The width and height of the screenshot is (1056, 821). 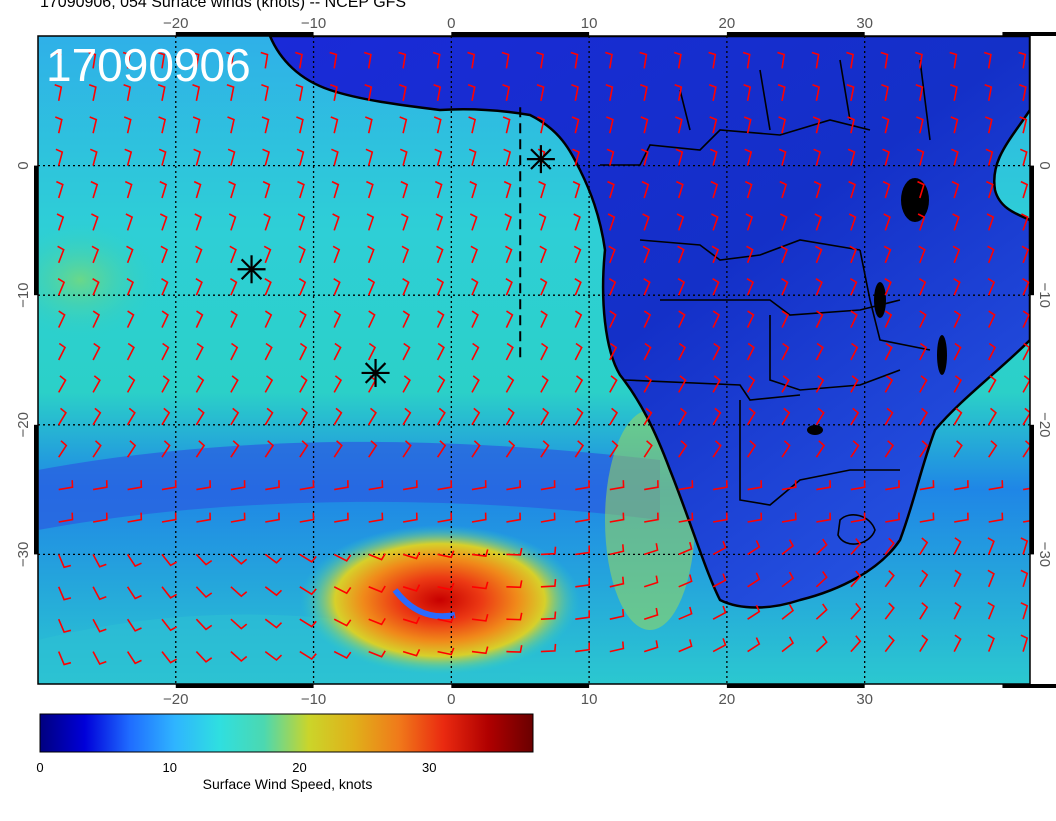 I want to click on lat-tick-label-left: −30, so click(x=23, y=554).